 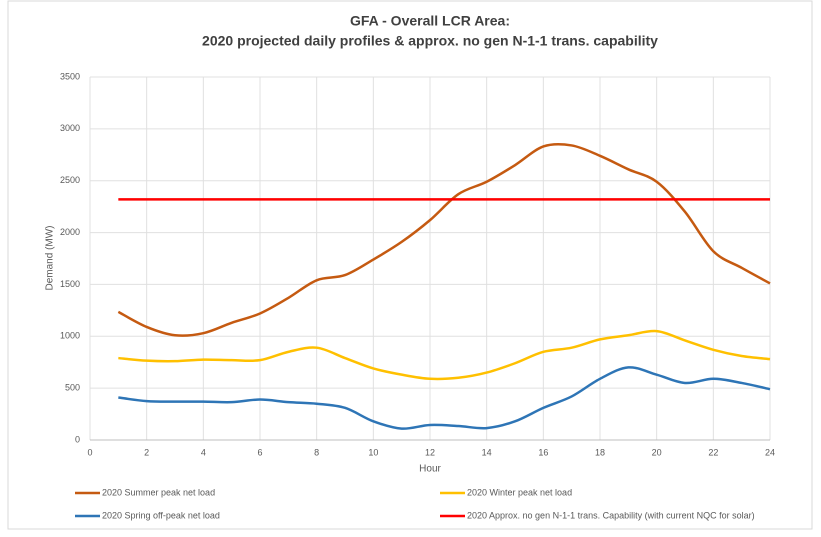 I want to click on y-tick-label: 1000, so click(x=70, y=336).